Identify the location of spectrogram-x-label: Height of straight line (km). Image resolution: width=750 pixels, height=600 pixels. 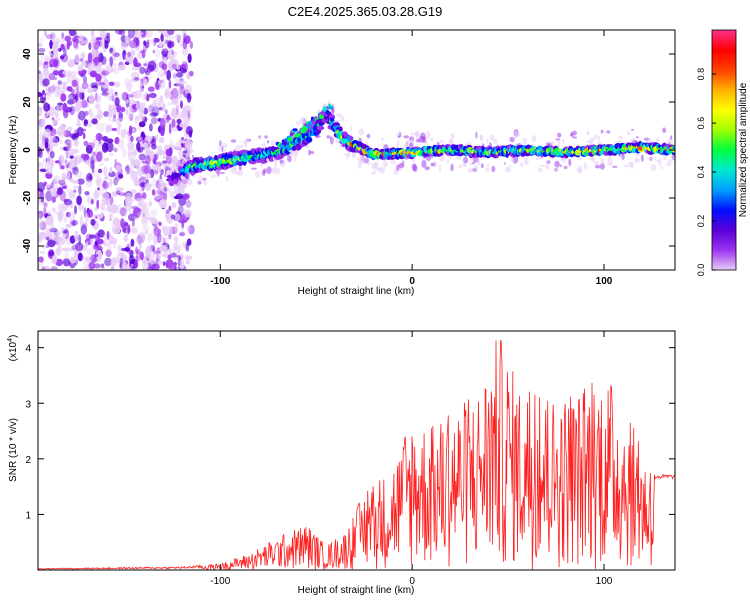
(356, 291).